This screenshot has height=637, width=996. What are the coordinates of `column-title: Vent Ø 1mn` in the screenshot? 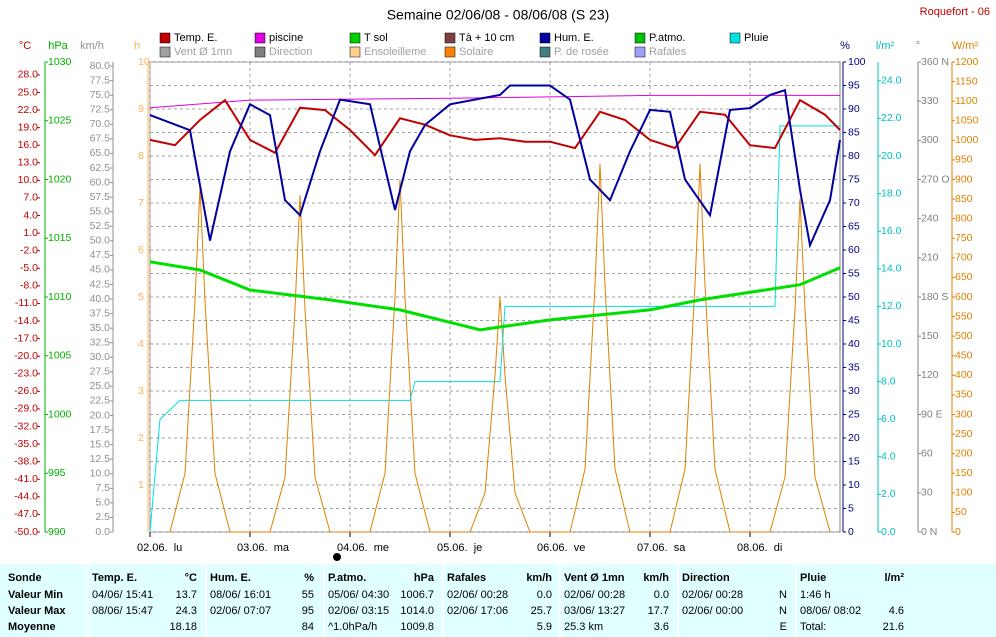 It's located at (594, 578).